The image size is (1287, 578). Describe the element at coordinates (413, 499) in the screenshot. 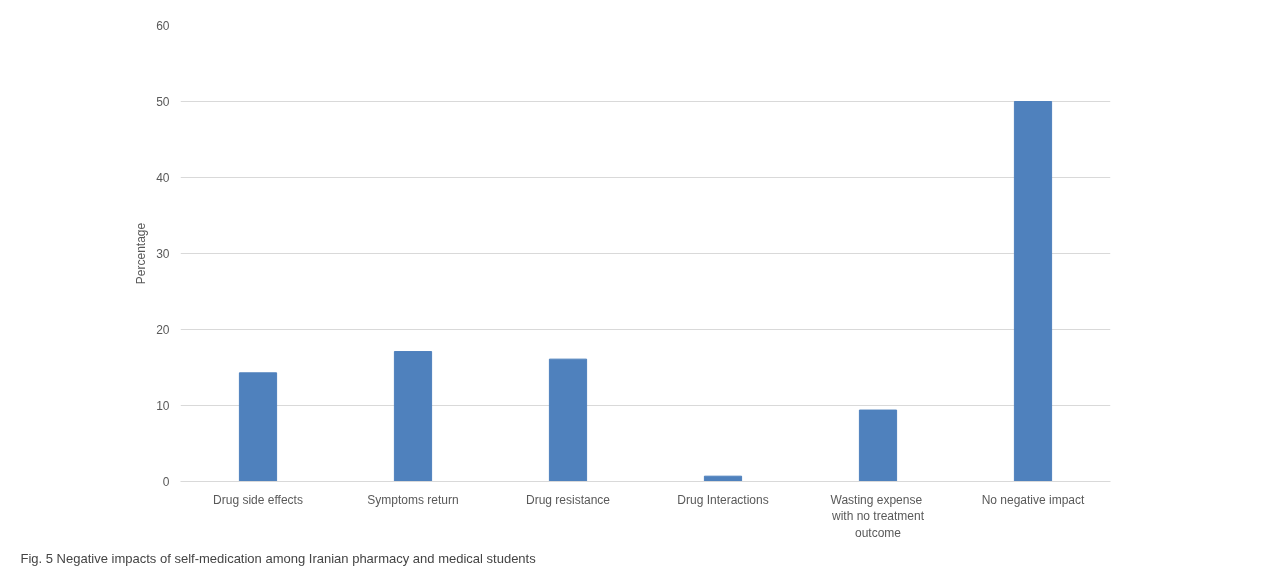

I see `x-tick-label: Symptoms return` at that location.